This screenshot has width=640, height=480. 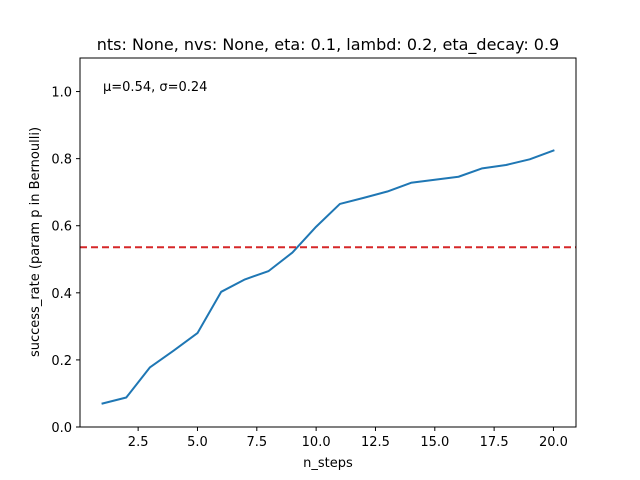 I want to click on y-tick-label: 0.6, so click(x=61, y=227).